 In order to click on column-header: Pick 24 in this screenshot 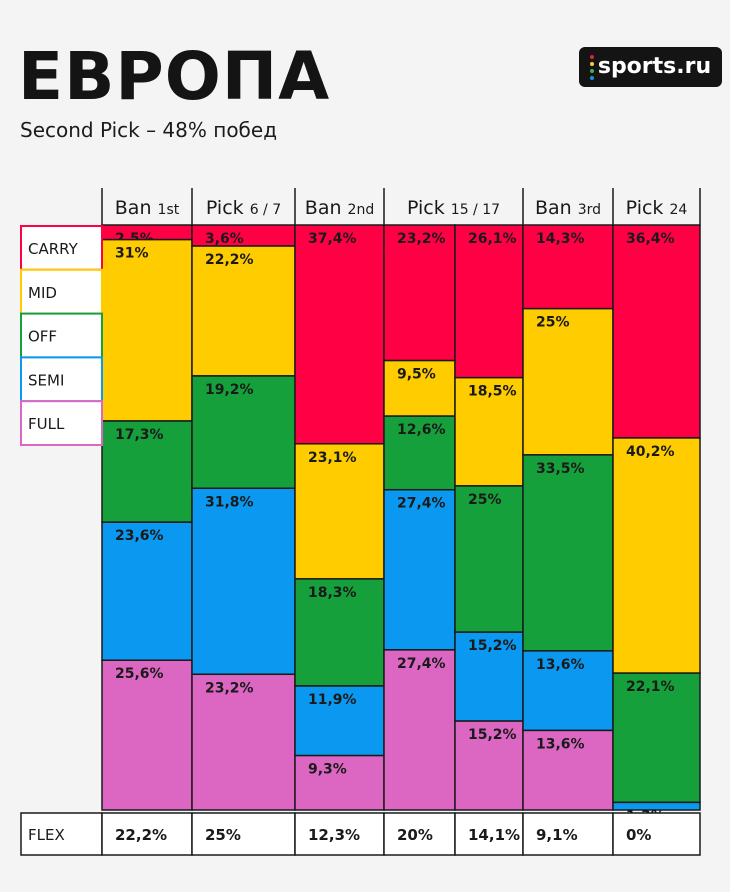, I will do `click(657, 208)`.